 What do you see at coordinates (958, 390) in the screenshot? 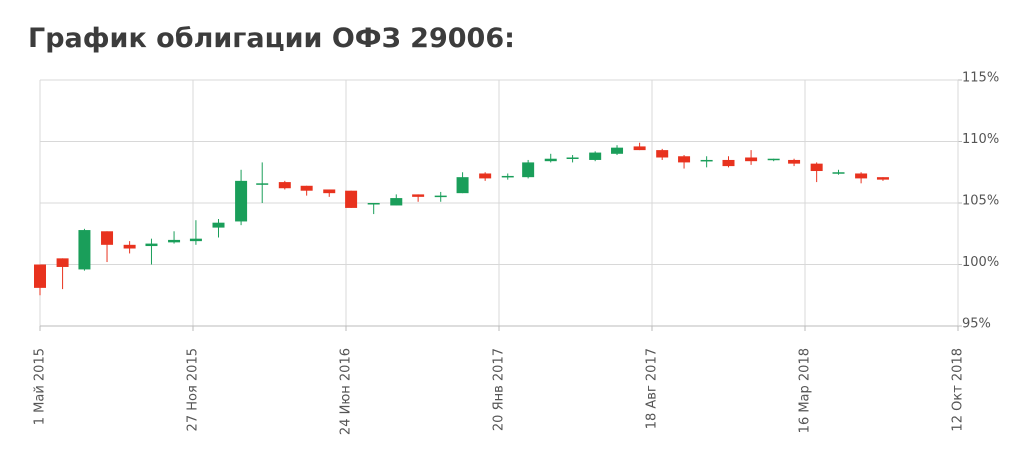
I see `x-tick-label: 12 Окт 2018` at bounding box center [958, 390].